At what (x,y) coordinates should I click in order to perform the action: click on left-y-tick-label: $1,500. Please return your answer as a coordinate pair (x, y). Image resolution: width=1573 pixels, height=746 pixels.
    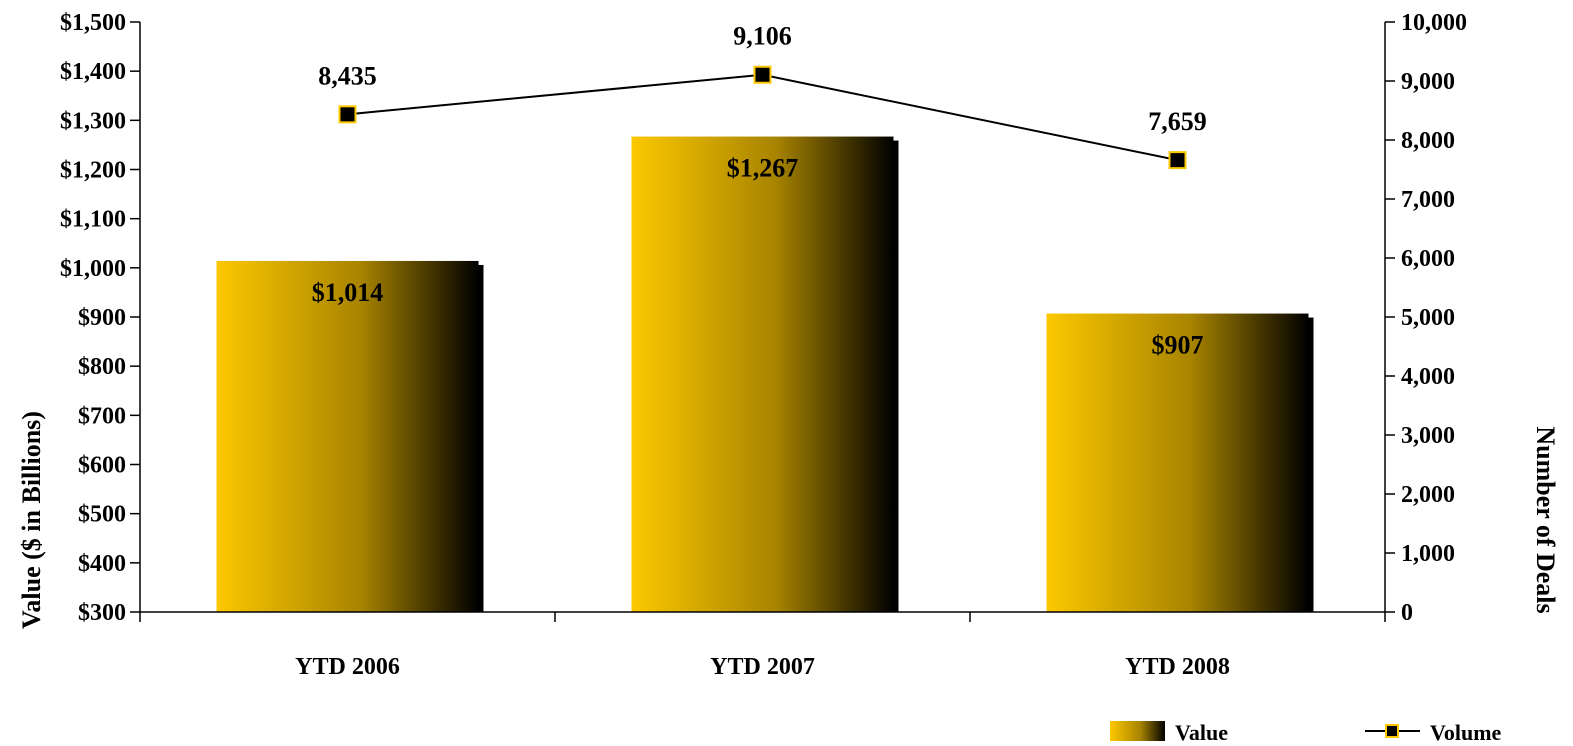
    Looking at the image, I should click on (93, 23).